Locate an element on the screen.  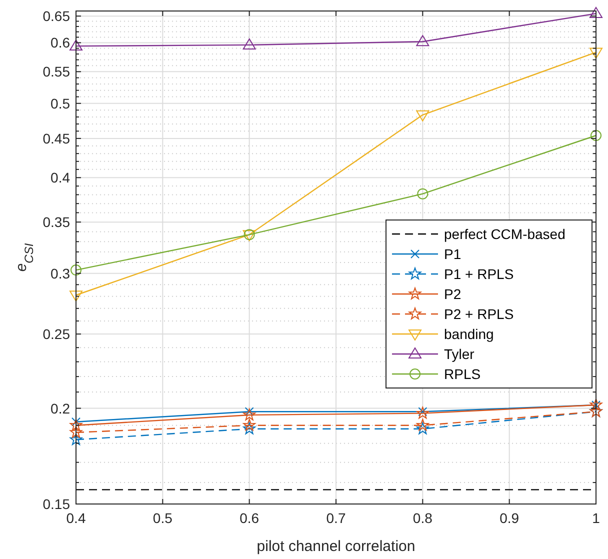
x-axis-title: pilot channel correlation is located at coordinates (336, 546).